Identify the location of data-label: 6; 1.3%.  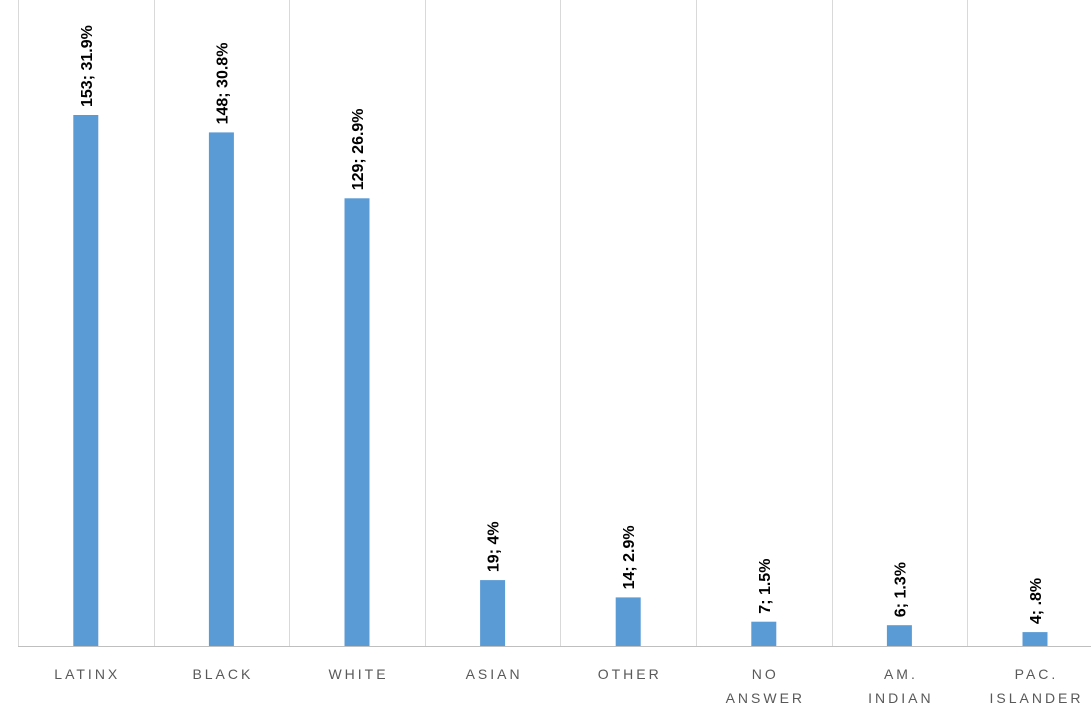
(900, 589).